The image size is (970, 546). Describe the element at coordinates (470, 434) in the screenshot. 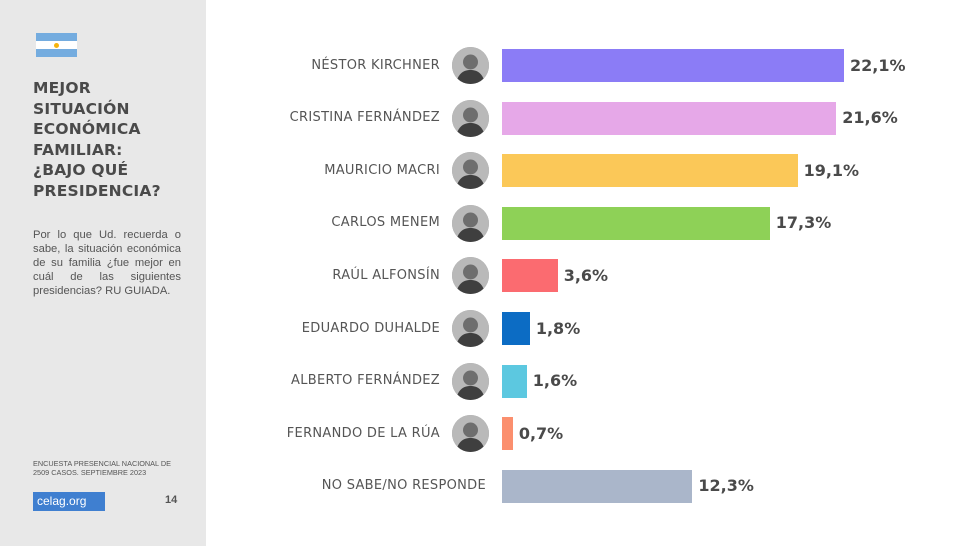

I see `portrait-icon-fernando-de-la-rua` at that location.